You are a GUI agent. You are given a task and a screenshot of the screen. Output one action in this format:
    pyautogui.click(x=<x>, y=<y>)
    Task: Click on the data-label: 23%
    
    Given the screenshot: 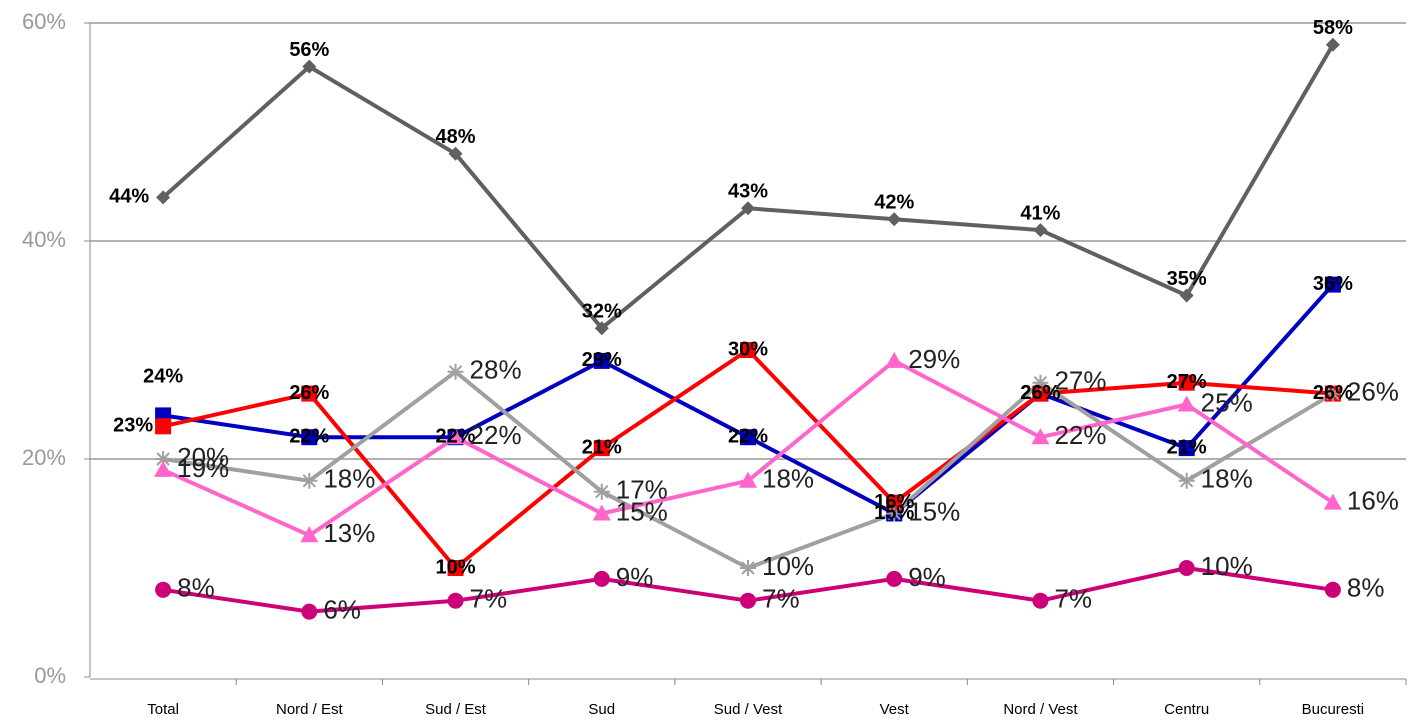 What is the action you would take?
    pyautogui.click(x=133, y=426)
    